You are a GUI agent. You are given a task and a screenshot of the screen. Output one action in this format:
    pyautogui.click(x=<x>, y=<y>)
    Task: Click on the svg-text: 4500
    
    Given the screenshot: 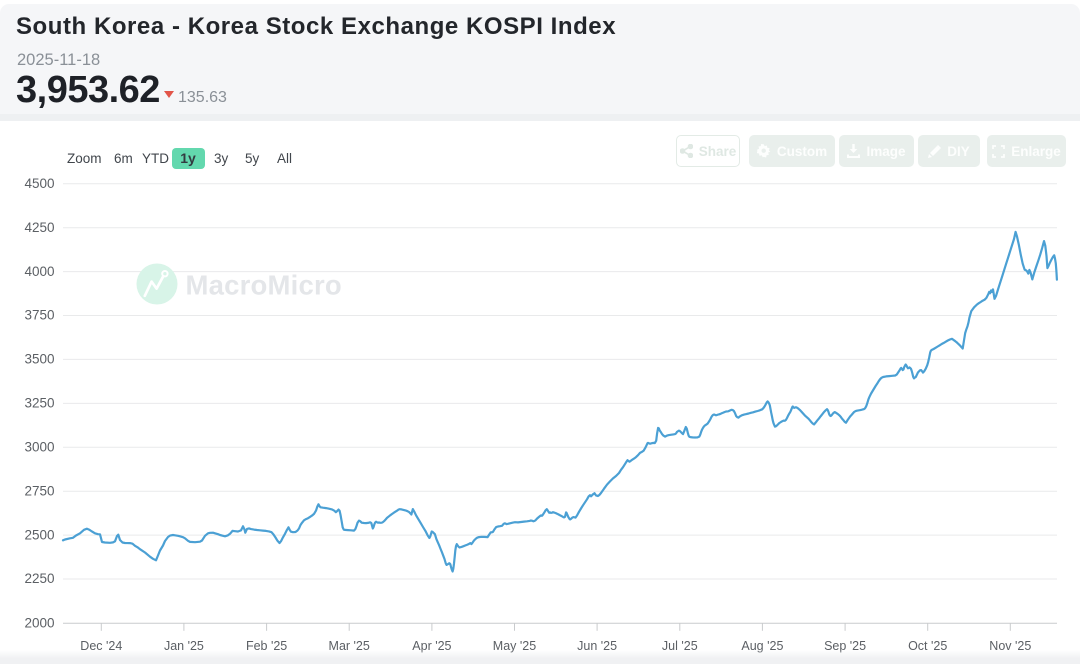 What is the action you would take?
    pyautogui.click(x=39, y=183)
    